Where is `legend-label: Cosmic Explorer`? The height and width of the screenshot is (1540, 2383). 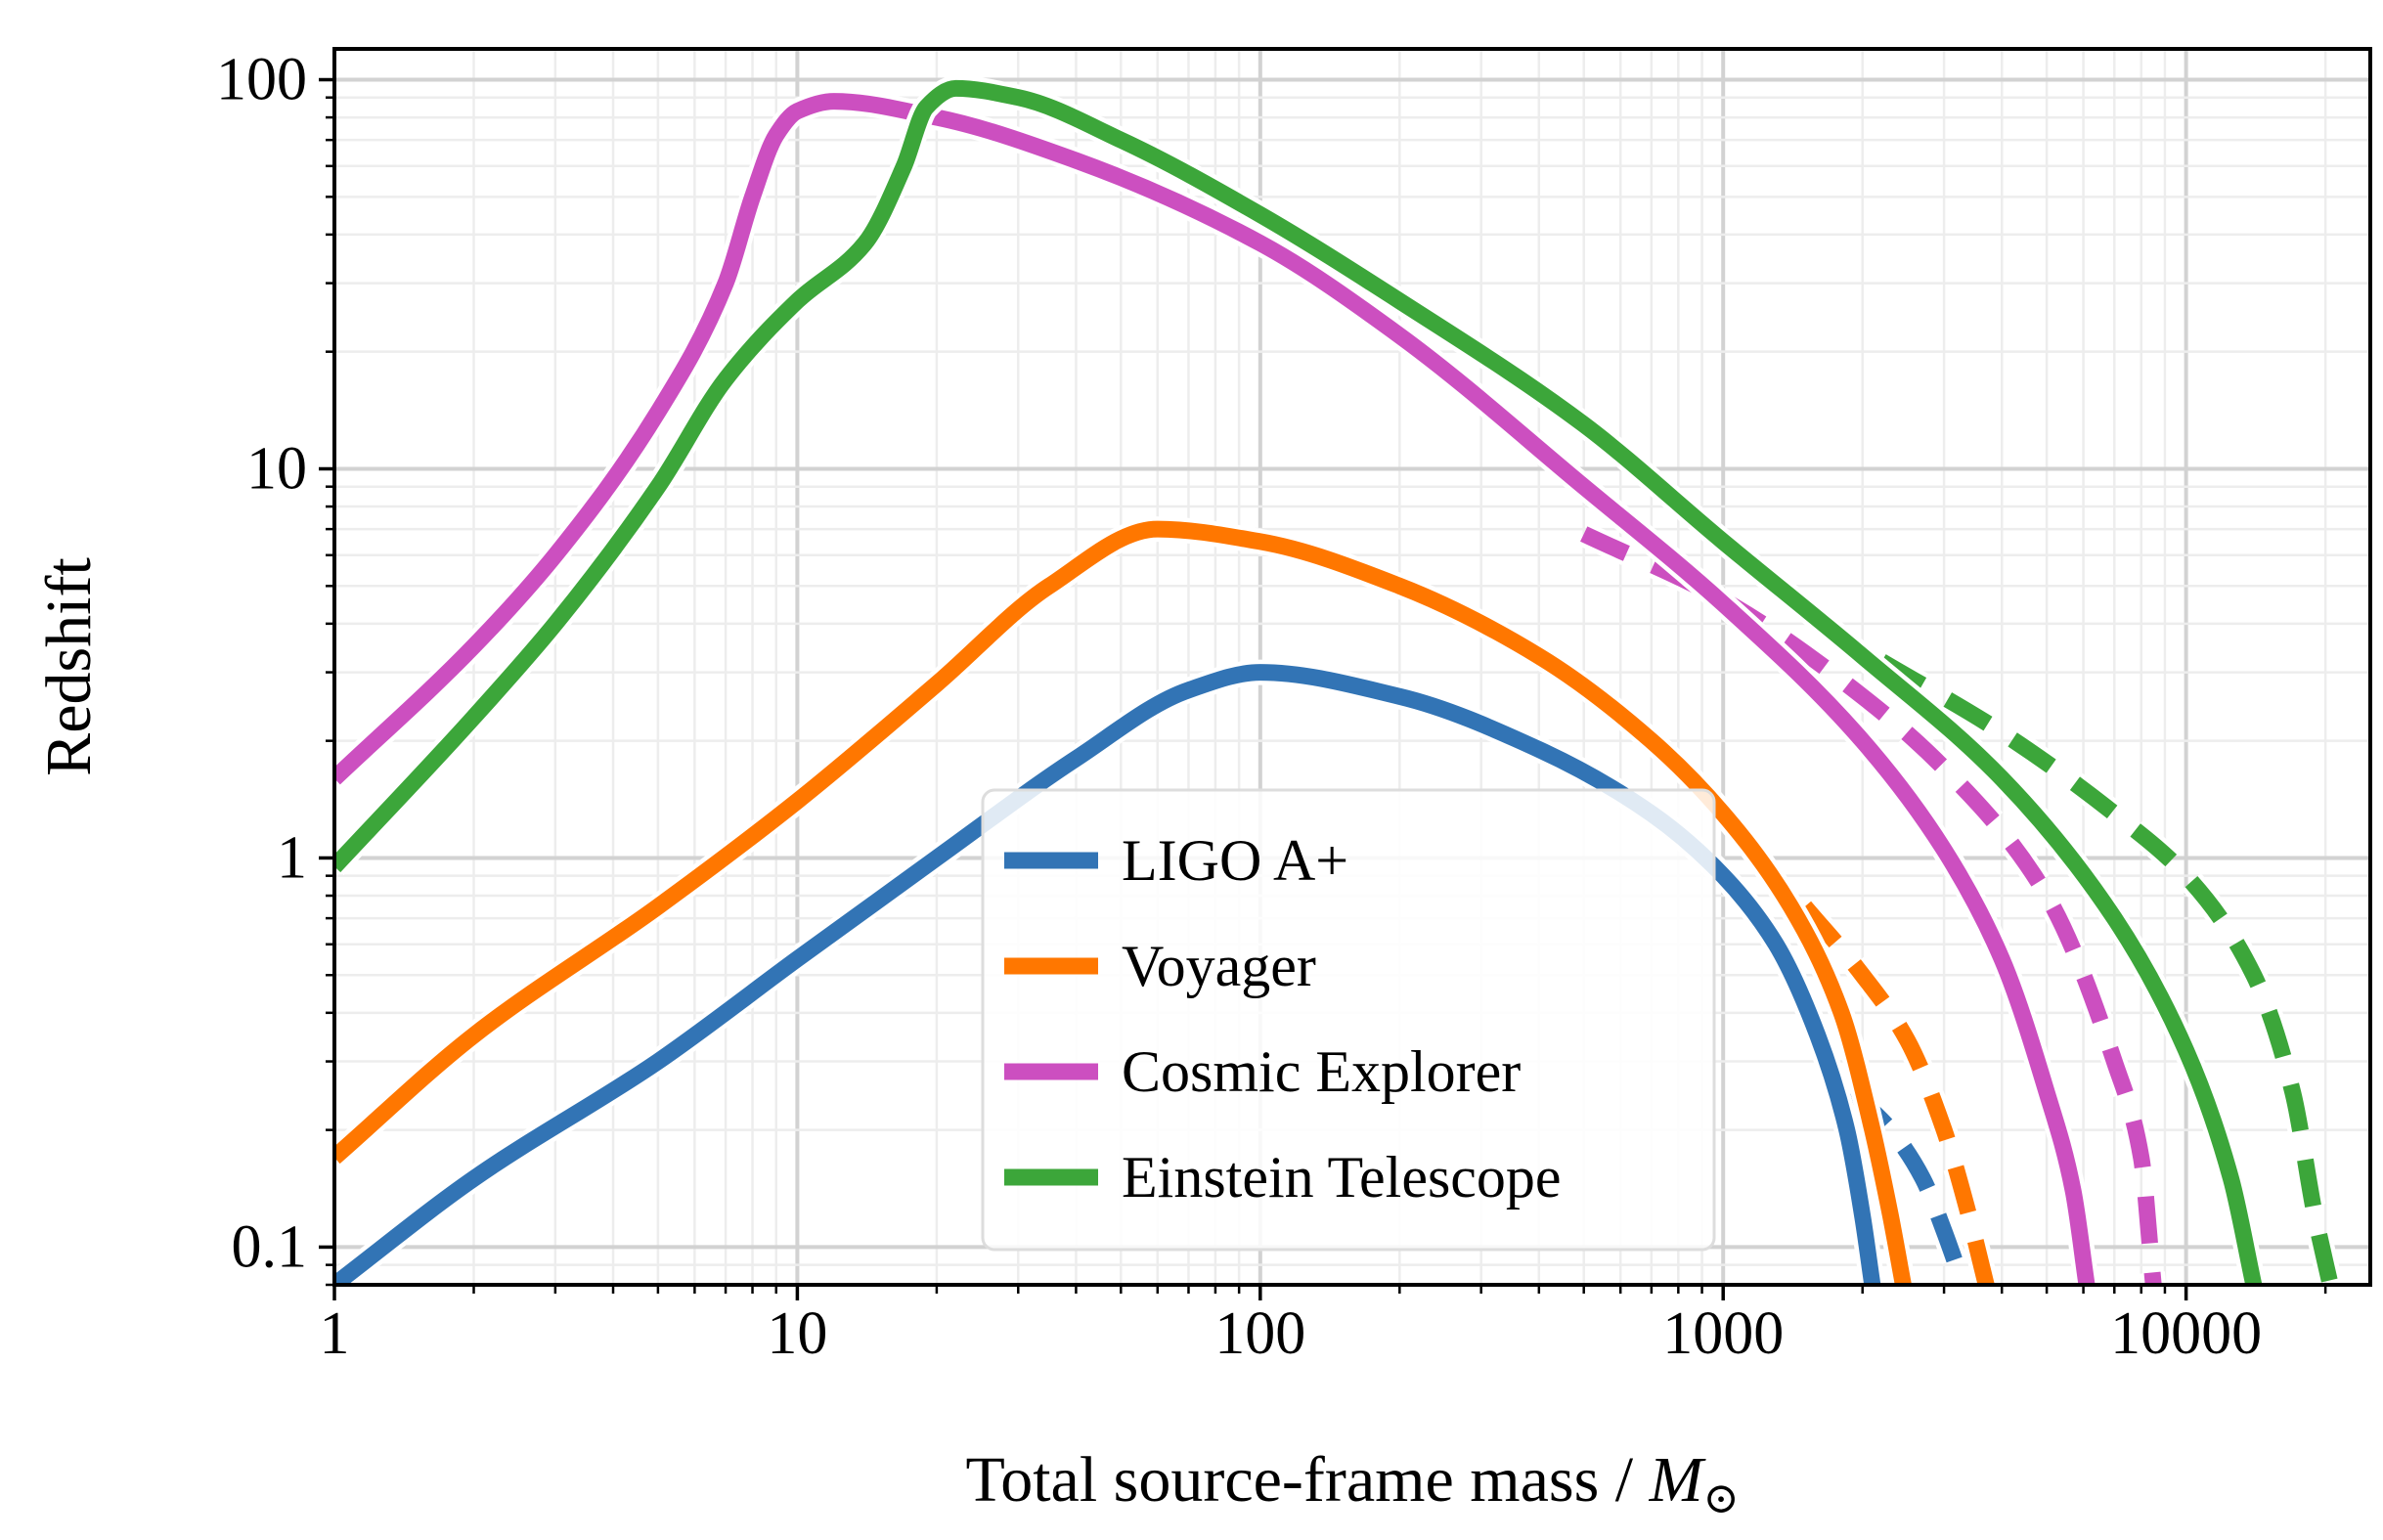 legend-label: Cosmic Explorer is located at coordinates (1322, 1071).